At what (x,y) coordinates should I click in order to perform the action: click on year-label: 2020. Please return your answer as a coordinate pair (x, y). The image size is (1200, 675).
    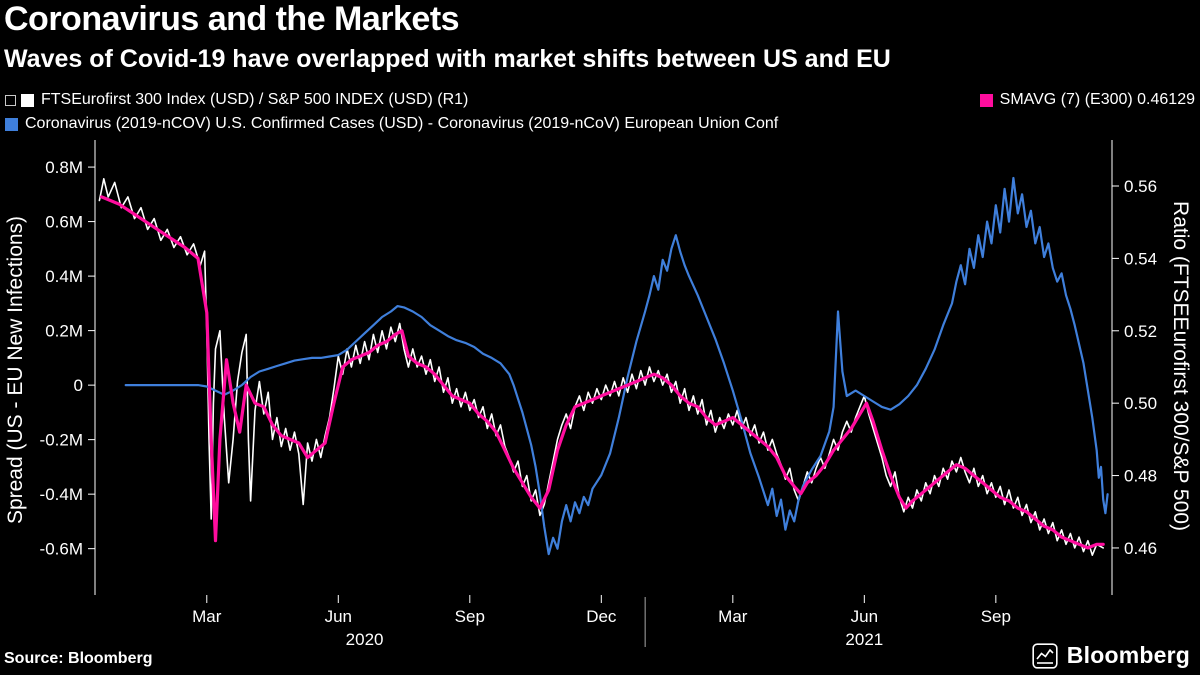
    Looking at the image, I should click on (365, 639).